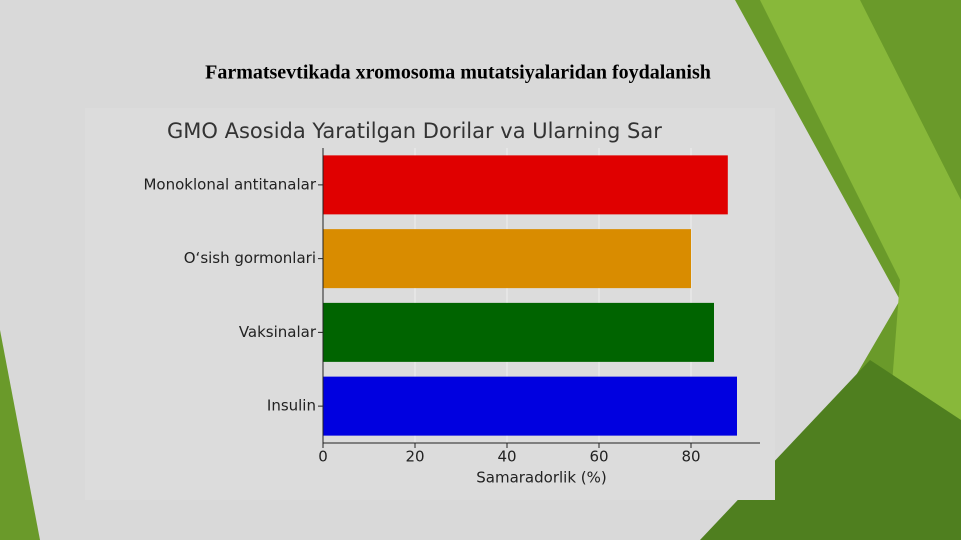 This screenshot has height=540, width=961. What do you see at coordinates (323, 457) in the screenshot?
I see `x-tick-label: 0` at bounding box center [323, 457].